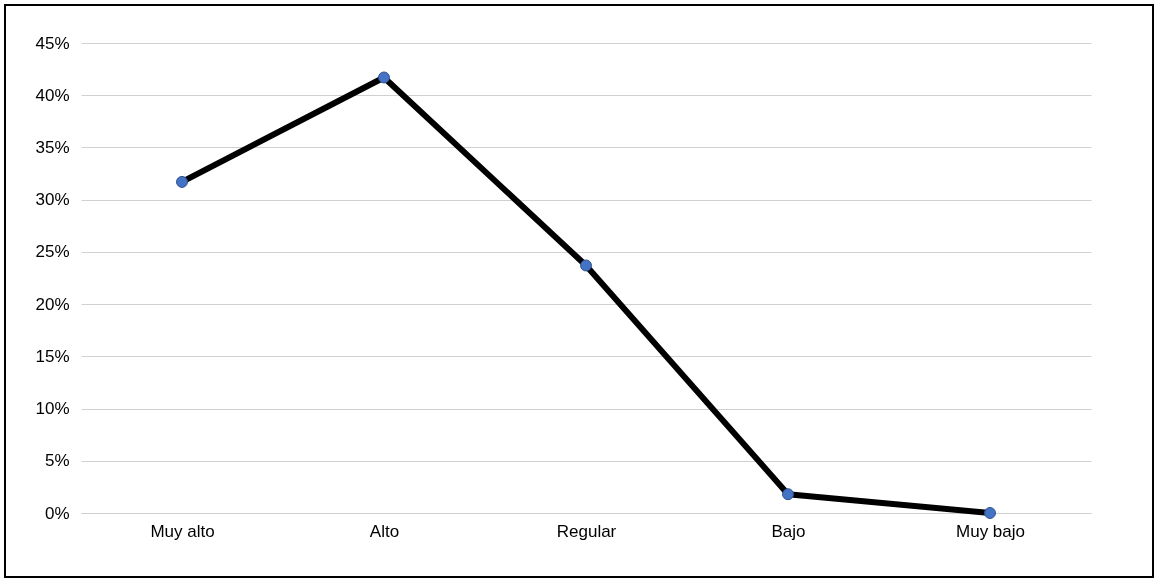 This screenshot has width=1161, height=584. Describe the element at coordinates (52, 304) in the screenshot. I see `y-tick-label: 20%` at that location.